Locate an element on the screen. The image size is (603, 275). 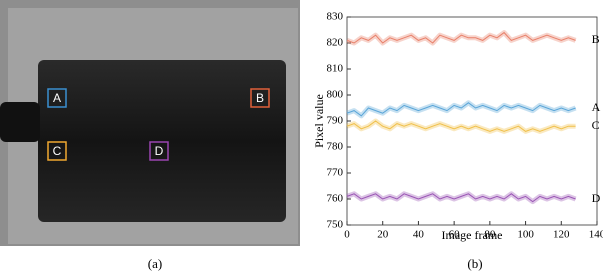
y-tick-label: 770 is located at coordinates (335, 173).